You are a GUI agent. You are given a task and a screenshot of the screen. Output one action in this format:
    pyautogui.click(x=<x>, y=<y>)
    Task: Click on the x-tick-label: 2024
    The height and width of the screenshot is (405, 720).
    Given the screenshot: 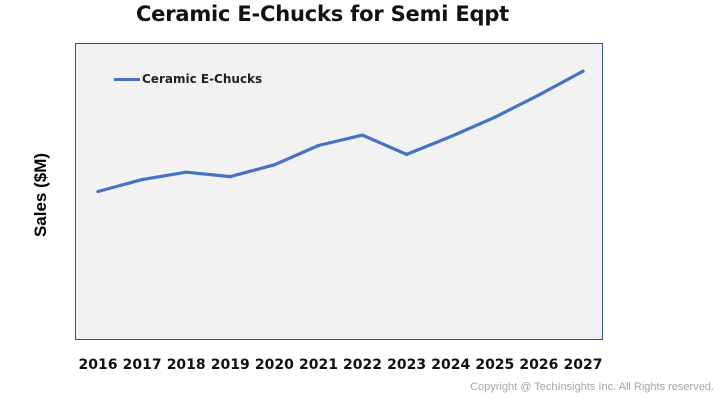 What is the action you would take?
    pyautogui.click(x=450, y=365)
    